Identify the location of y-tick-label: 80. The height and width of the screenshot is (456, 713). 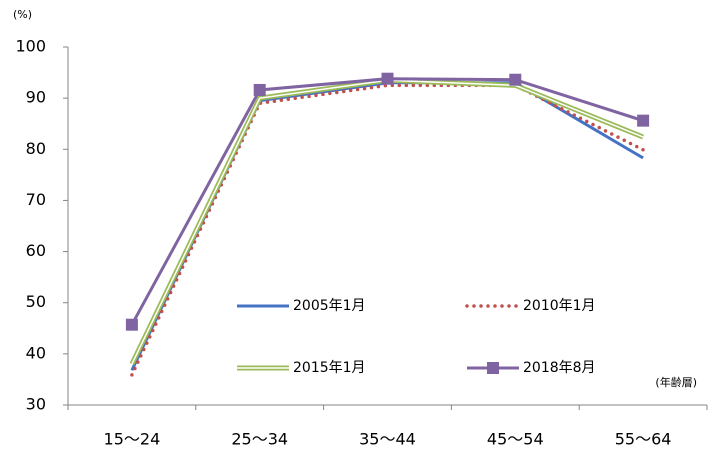
(36, 148).